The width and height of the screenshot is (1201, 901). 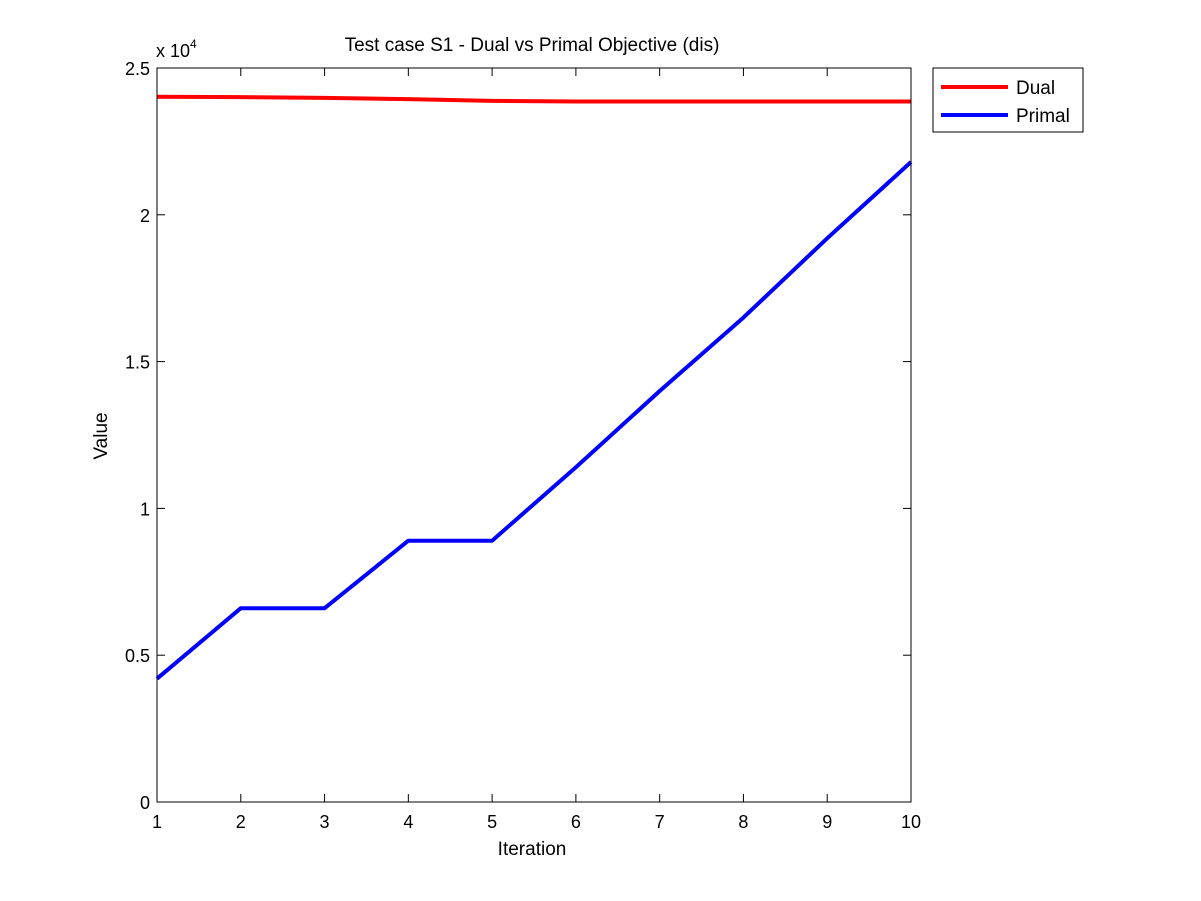 I want to click on x-tick-label: 1, so click(x=157, y=822).